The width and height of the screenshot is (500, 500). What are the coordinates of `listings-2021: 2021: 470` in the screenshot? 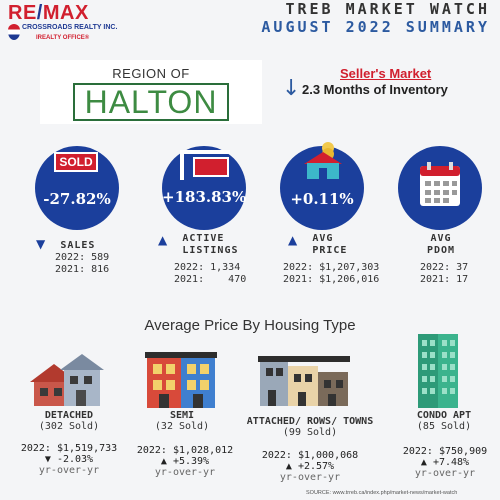 It's located at (210, 279).